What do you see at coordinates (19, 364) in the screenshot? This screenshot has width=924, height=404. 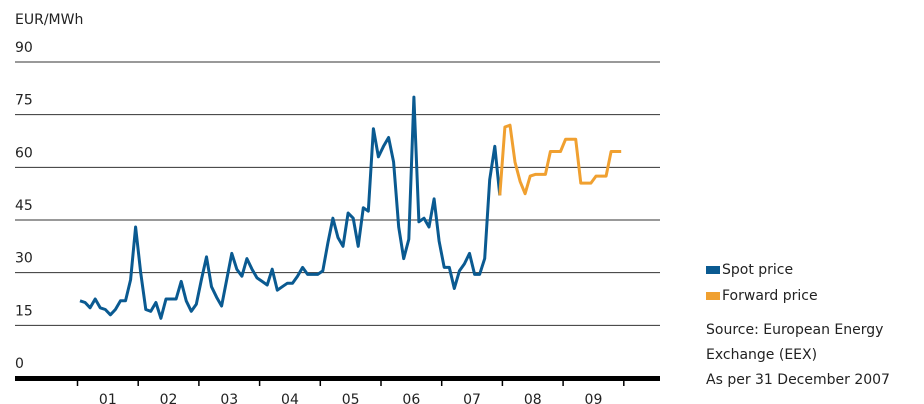 I see `y-tick-label: 0` at bounding box center [19, 364].